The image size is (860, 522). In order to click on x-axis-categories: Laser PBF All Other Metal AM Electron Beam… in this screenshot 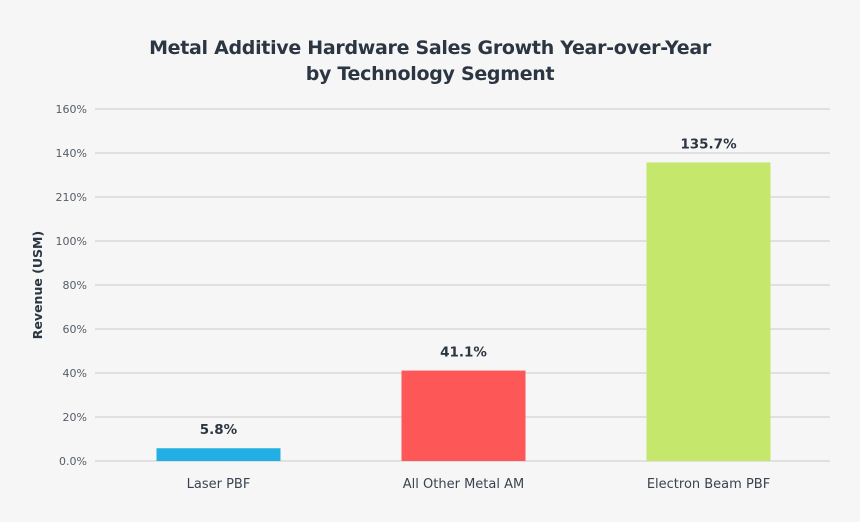, I will do `click(479, 484)`.